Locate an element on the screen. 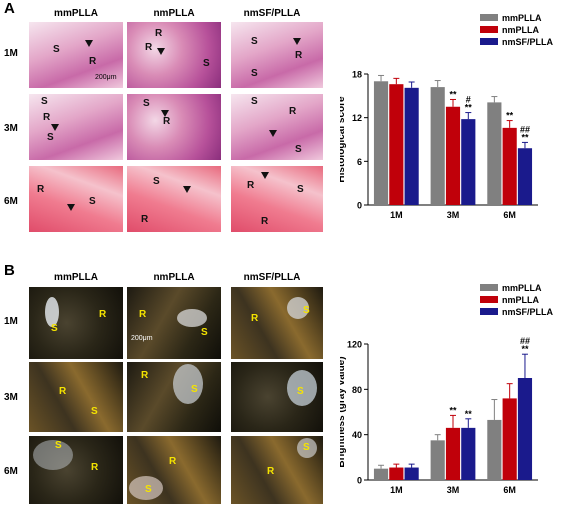 This screenshot has width=575, height=507. he-micrograph-1m-nmplla: R R S is located at coordinates (174, 55).